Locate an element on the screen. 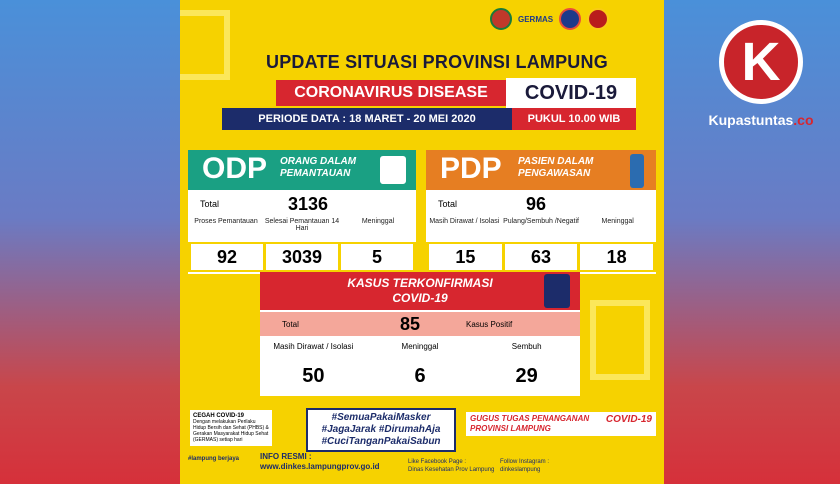  cegah-title: CEGAH COVID-19 is located at coordinates (219, 416).